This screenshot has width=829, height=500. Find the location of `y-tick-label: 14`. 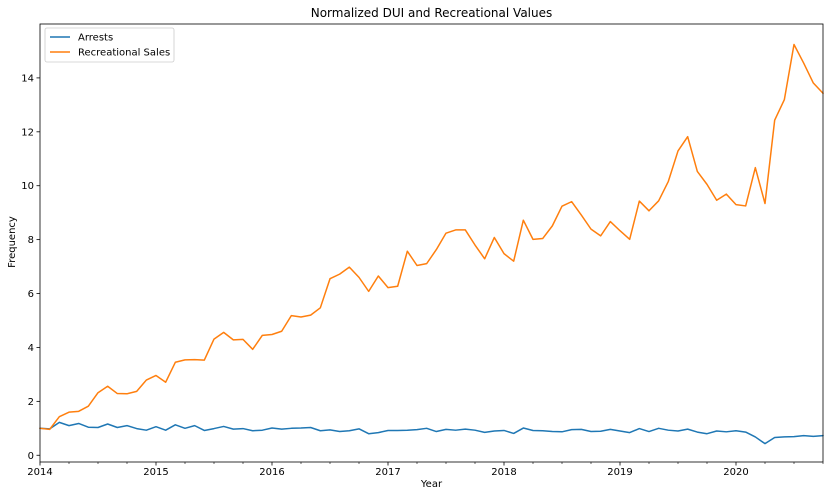

y-tick-label: 14 is located at coordinates (27, 78).